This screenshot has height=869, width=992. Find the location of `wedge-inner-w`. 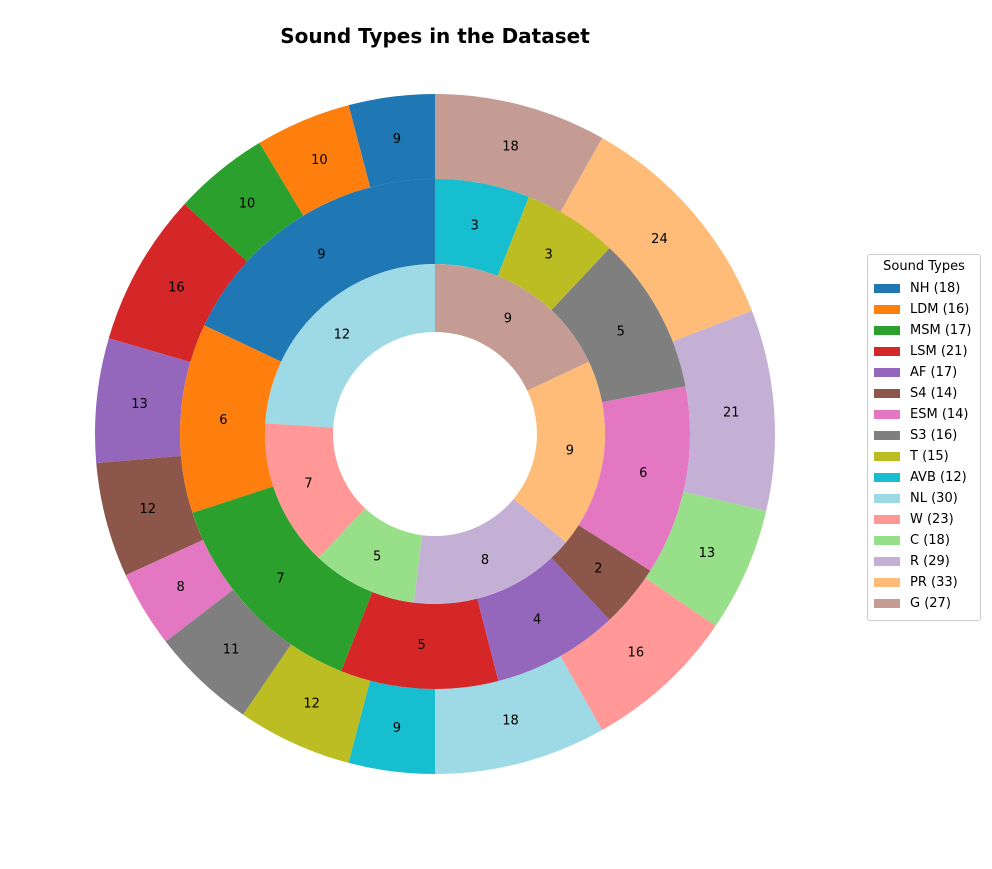

wedge-inner-w is located at coordinates (315, 490).